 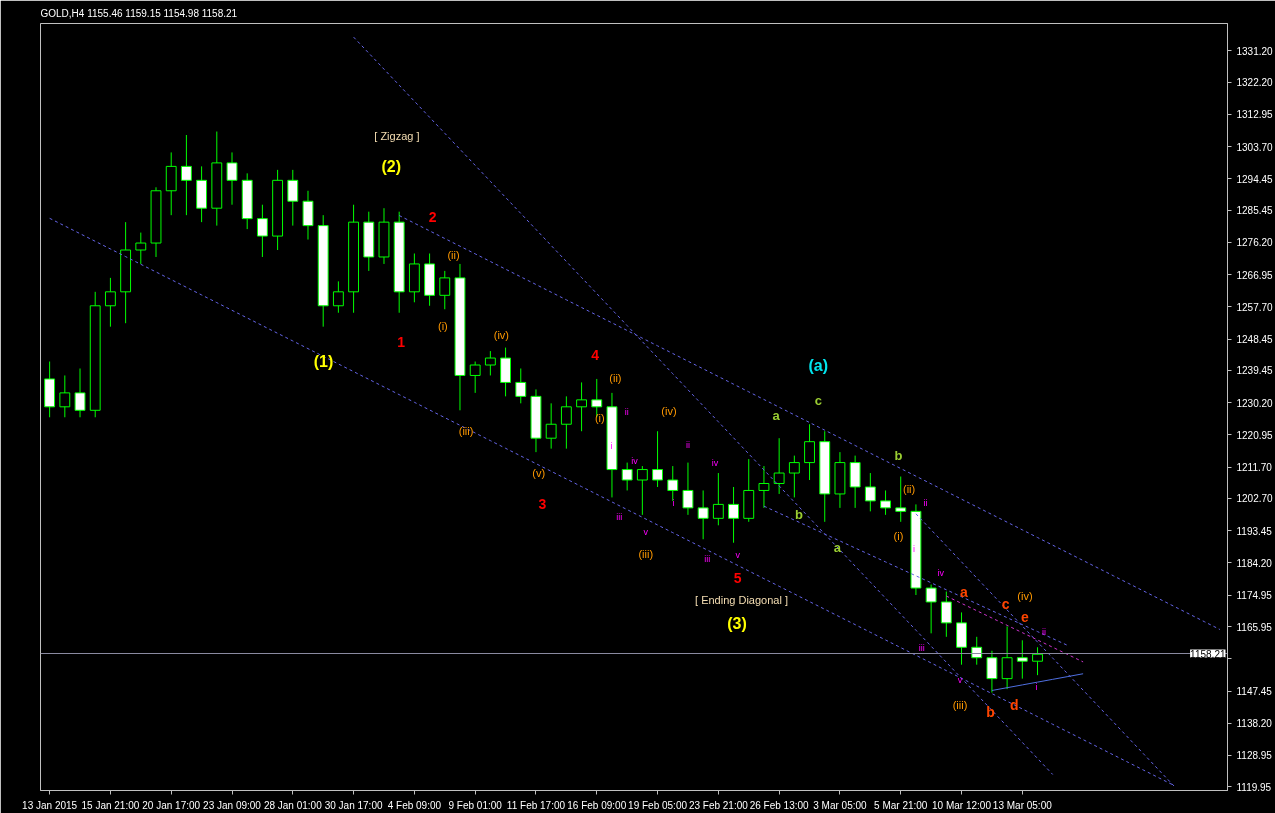 What do you see at coordinates (1208, 654) in the screenshot?
I see `ref-line-label: 1158.21` at bounding box center [1208, 654].